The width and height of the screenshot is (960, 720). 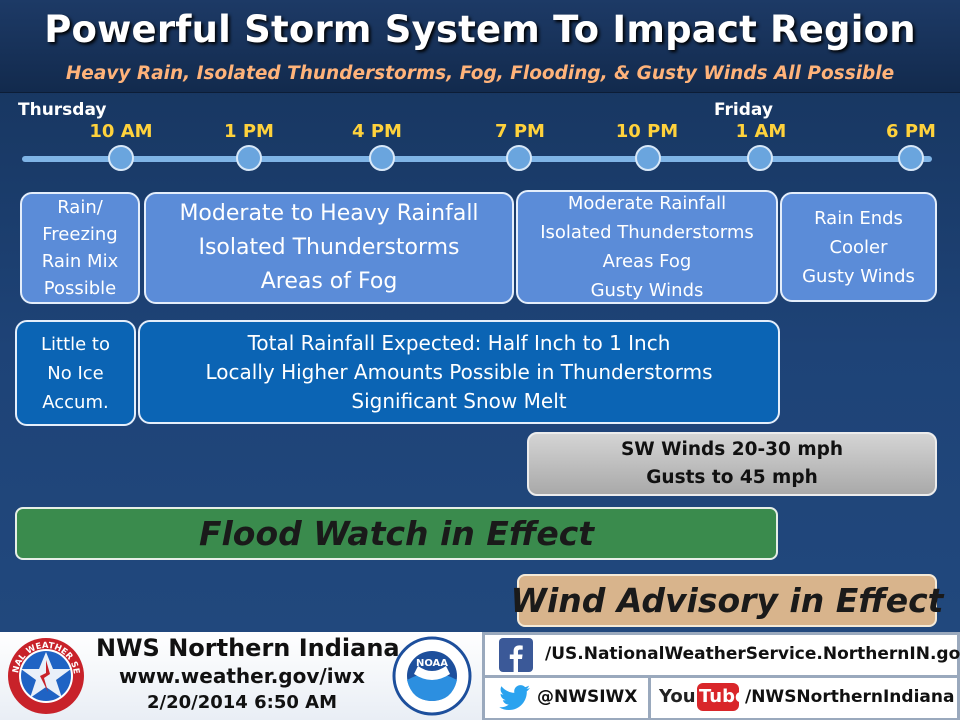 I want to click on period-text: Cooler, so click(x=858, y=247).